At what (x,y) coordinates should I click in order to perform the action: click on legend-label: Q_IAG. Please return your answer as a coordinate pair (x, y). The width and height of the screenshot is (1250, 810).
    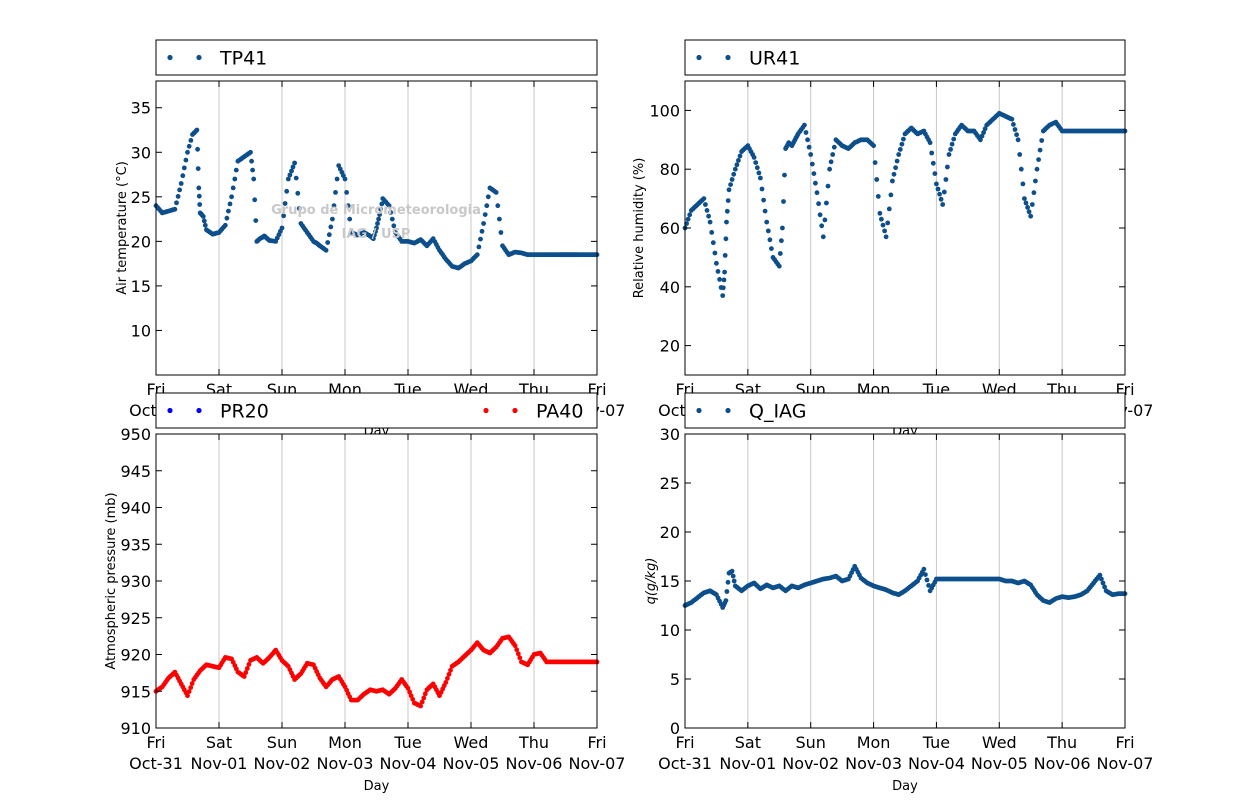
    Looking at the image, I should click on (777, 412).